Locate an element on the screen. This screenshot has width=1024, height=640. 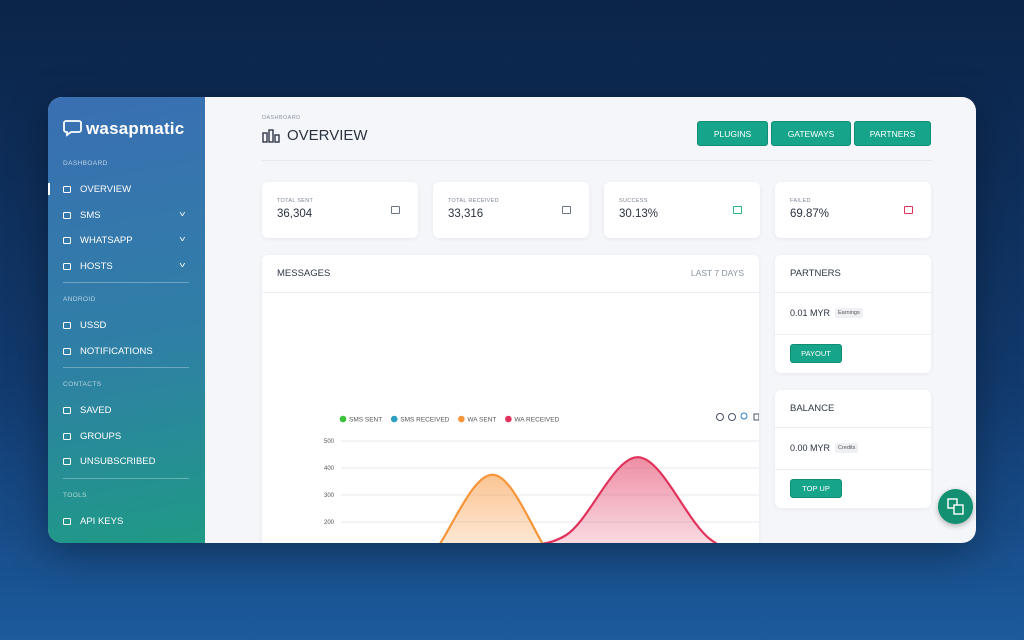
y-tick-label: 300 is located at coordinates (329, 496).